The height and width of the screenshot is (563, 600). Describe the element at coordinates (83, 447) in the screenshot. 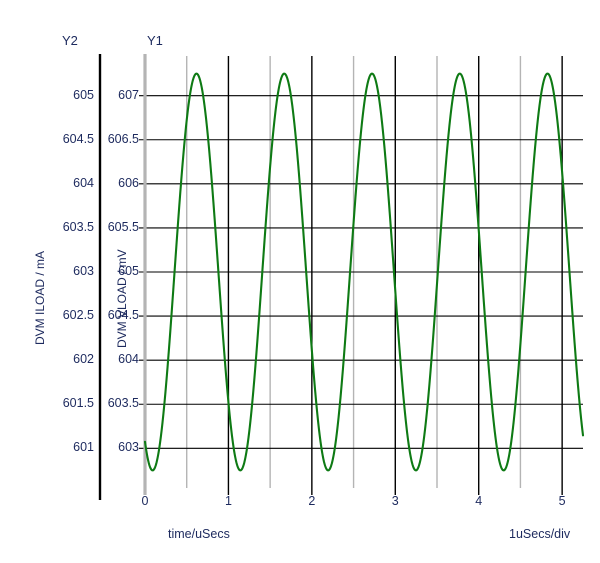

I see `y2-tick-label: 601` at that location.